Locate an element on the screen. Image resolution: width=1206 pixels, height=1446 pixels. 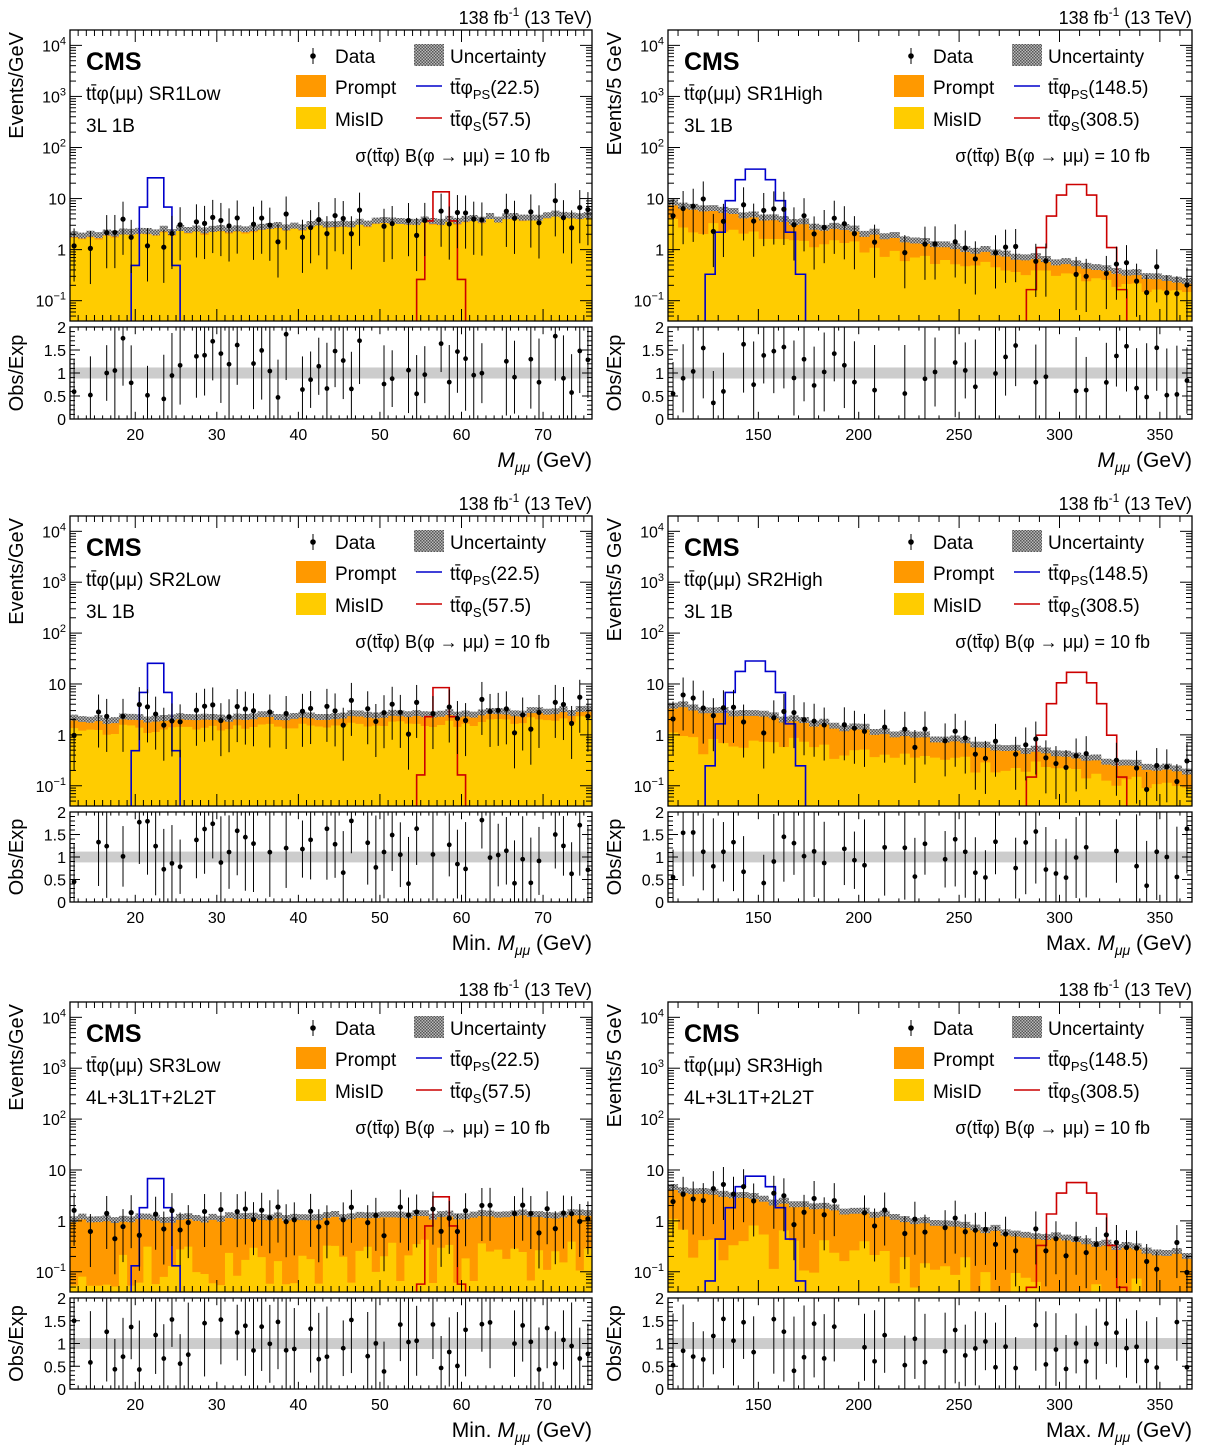
legend-data-label: Data is located at coordinates (953, 1029).